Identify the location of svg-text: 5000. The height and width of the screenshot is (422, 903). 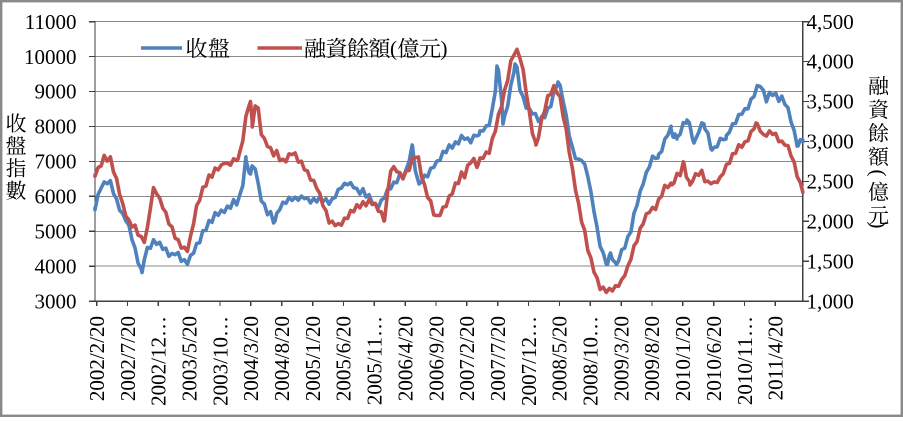
(56, 232).